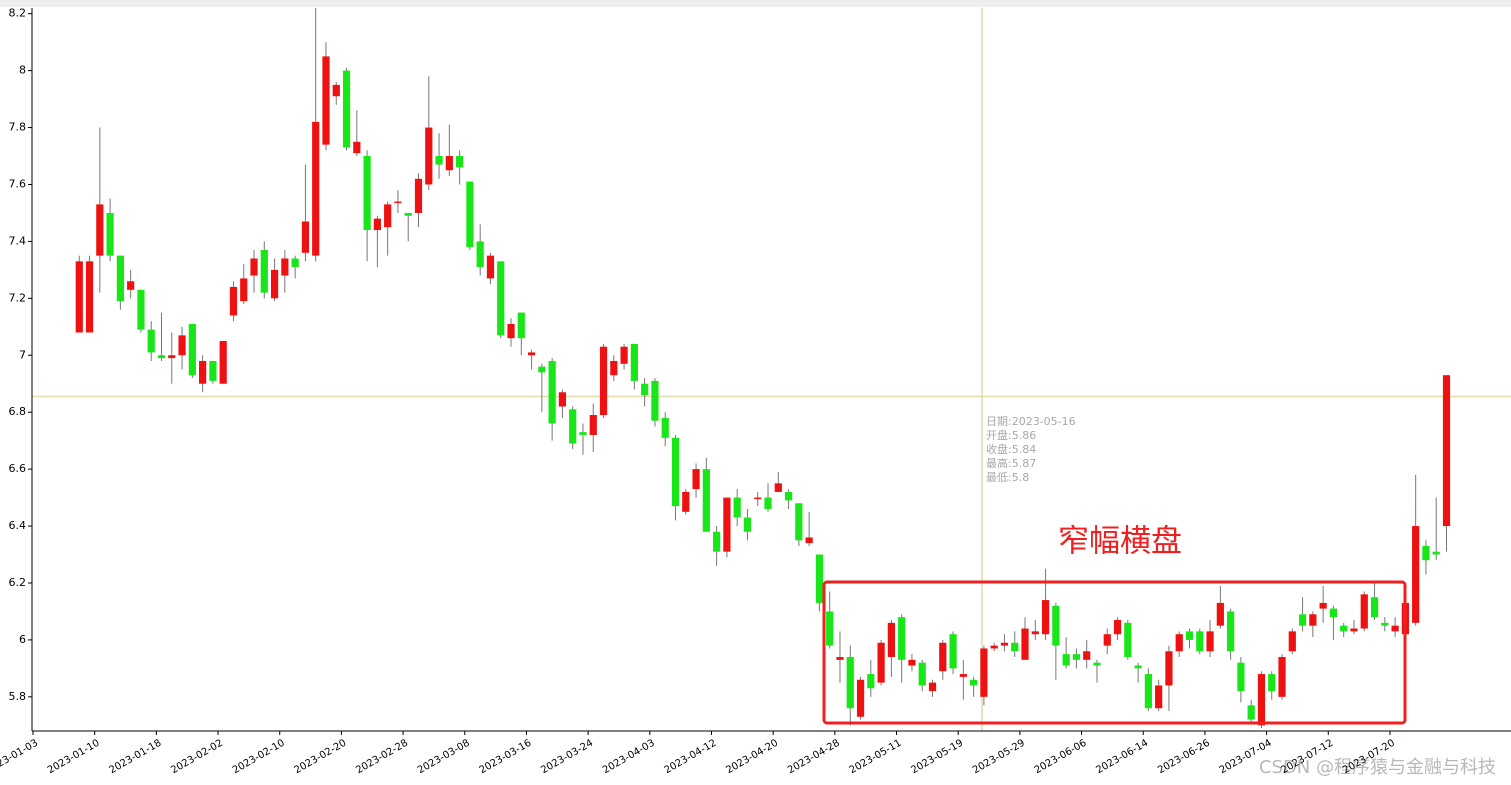 This screenshot has height=785, width=1511. I want to click on x-tick-label: 2023-05-11, so click(876, 757).